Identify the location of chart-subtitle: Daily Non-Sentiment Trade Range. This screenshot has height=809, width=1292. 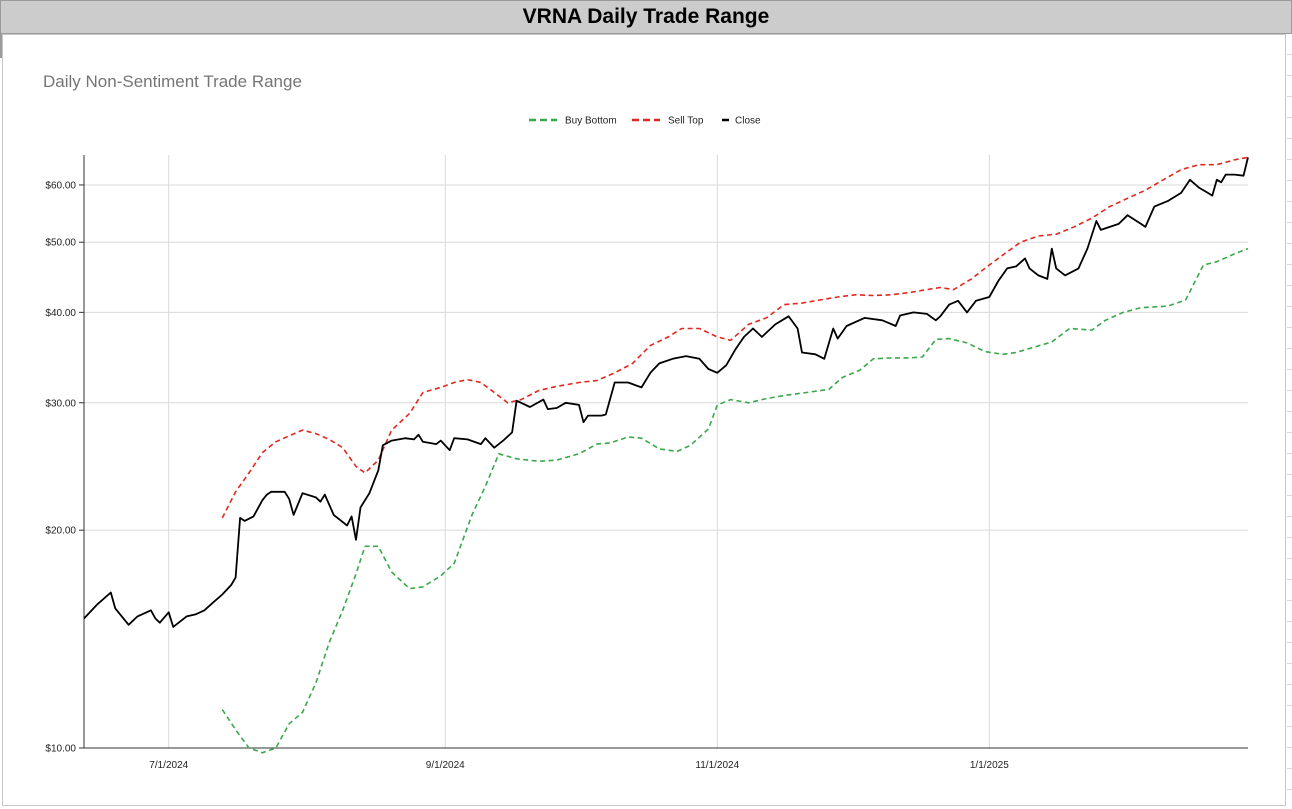
(172, 81).